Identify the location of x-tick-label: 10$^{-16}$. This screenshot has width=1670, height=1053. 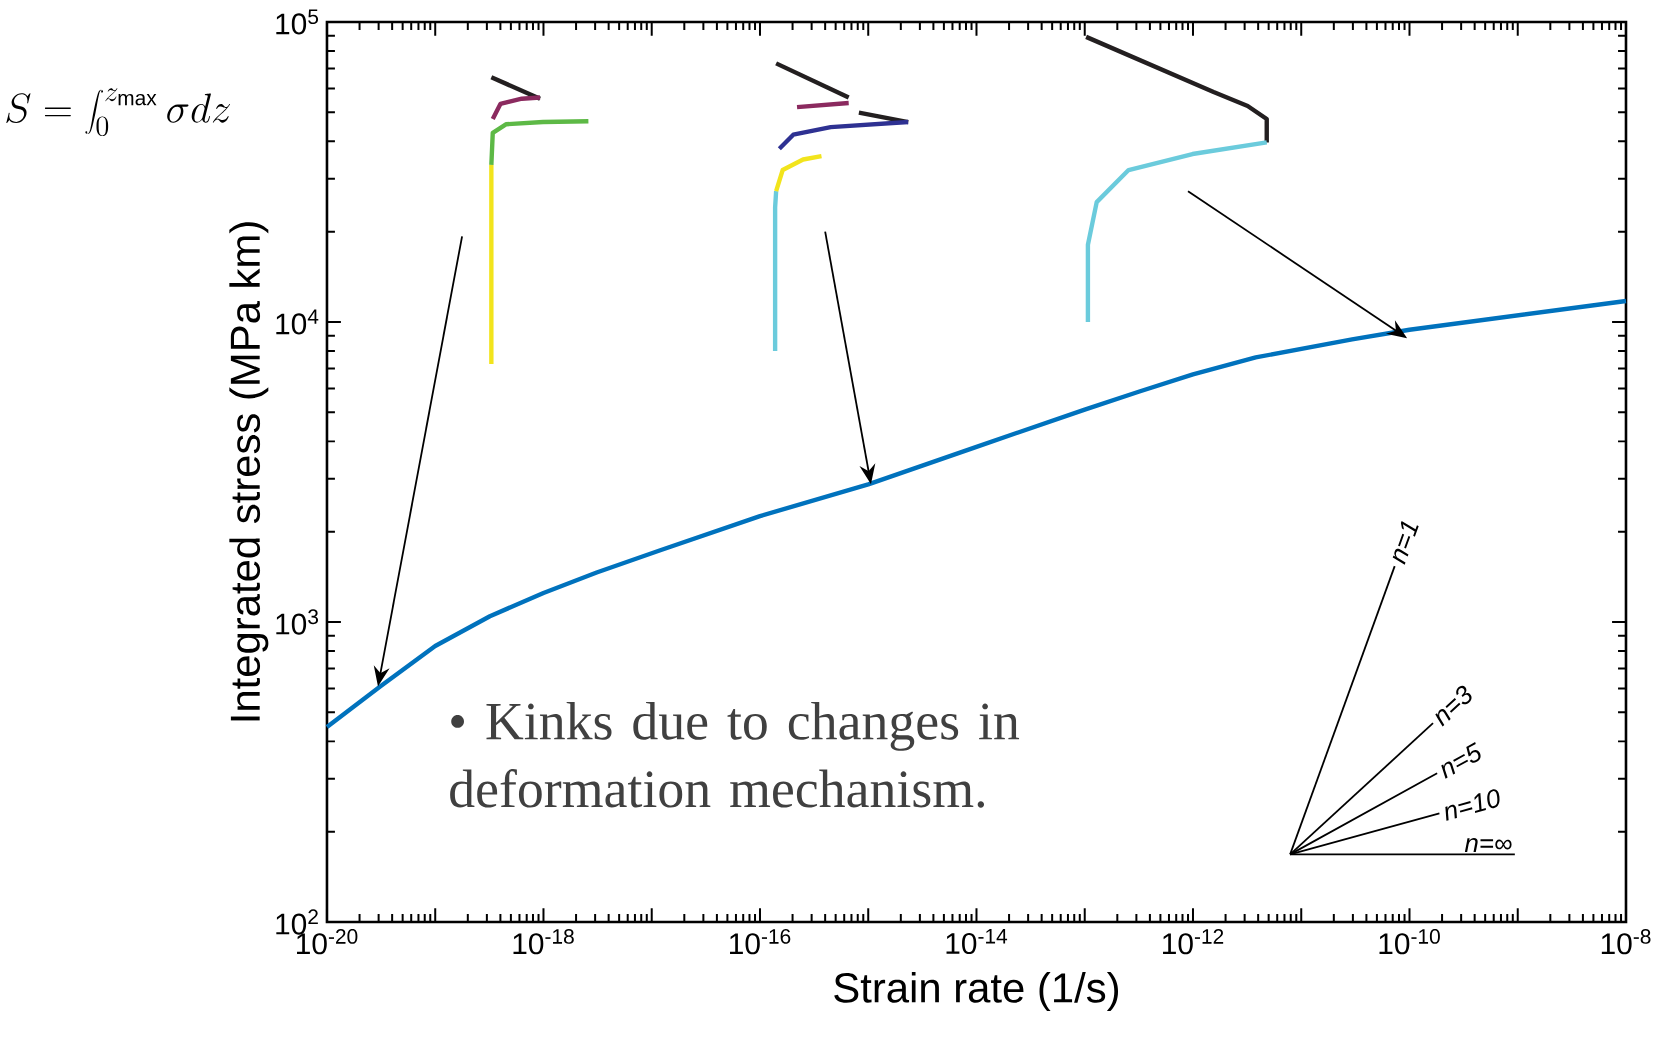
(760, 942).